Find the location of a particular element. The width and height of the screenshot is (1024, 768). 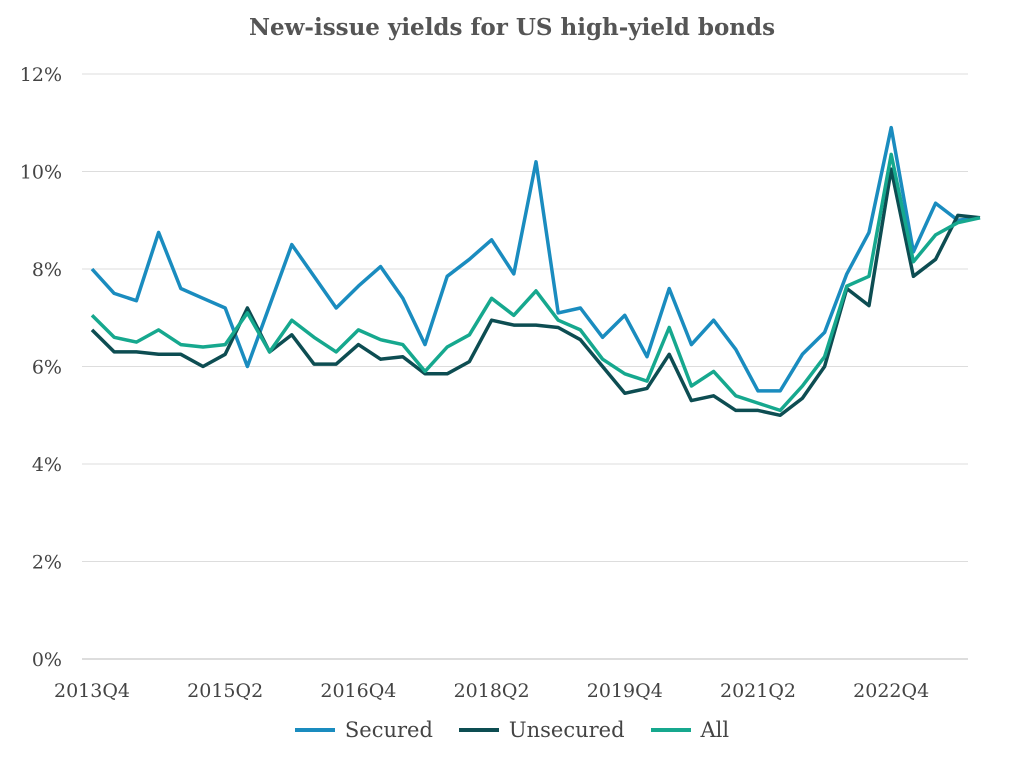

legend-item-unsecured: Unsecured is located at coordinates (541, 730).